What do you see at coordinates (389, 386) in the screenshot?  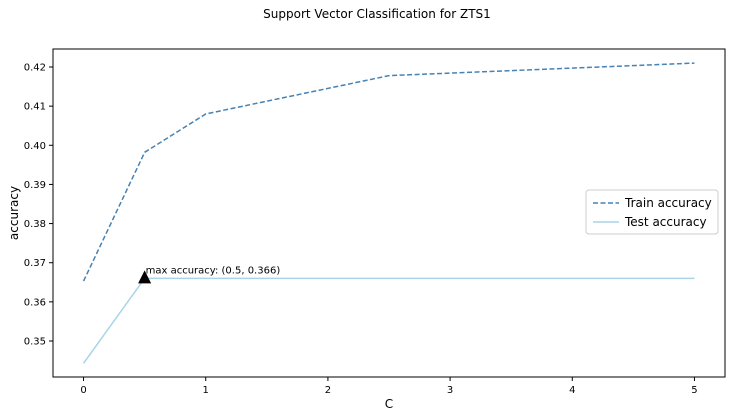 I see `x-axis: 0 1 2 3 4 5` at bounding box center [389, 386].